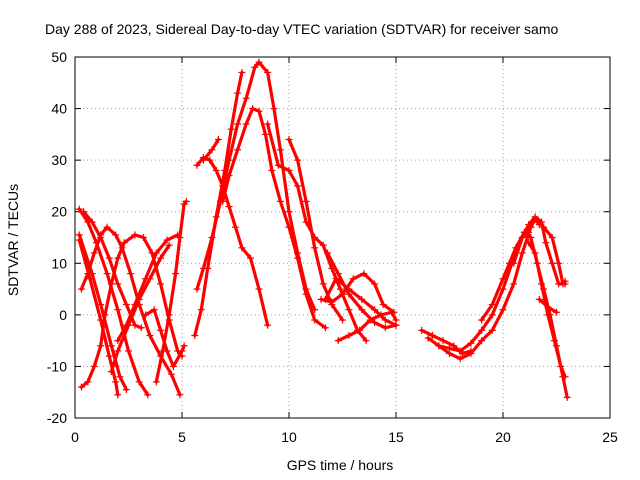 Image resolution: width=640 pixels, height=480 pixels. I want to click on y-tick-label: 10, so click(59, 263).